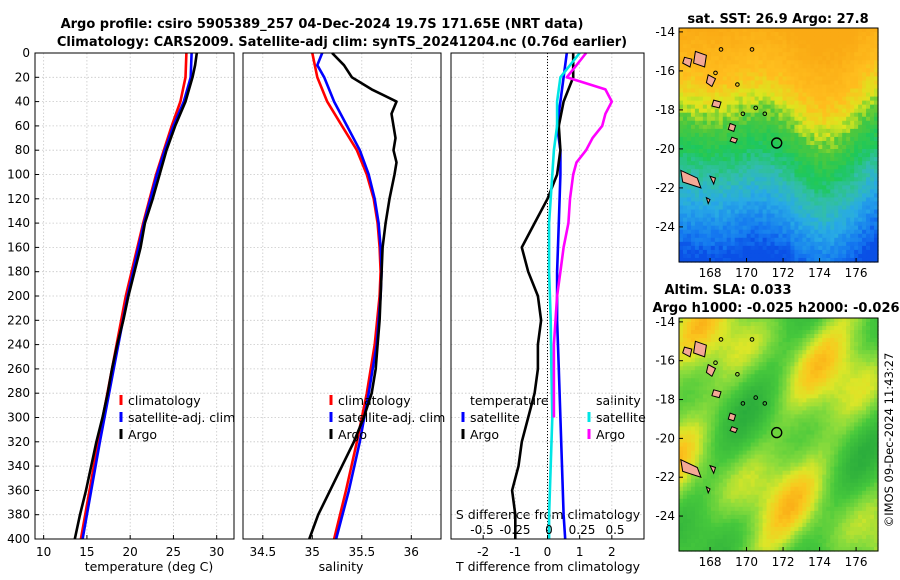 The image size is (900, 580). Describe the element at coordinates (548, 566) in the screenshot. I see `tdiff-xlabel: T difference from climatology` at that location.